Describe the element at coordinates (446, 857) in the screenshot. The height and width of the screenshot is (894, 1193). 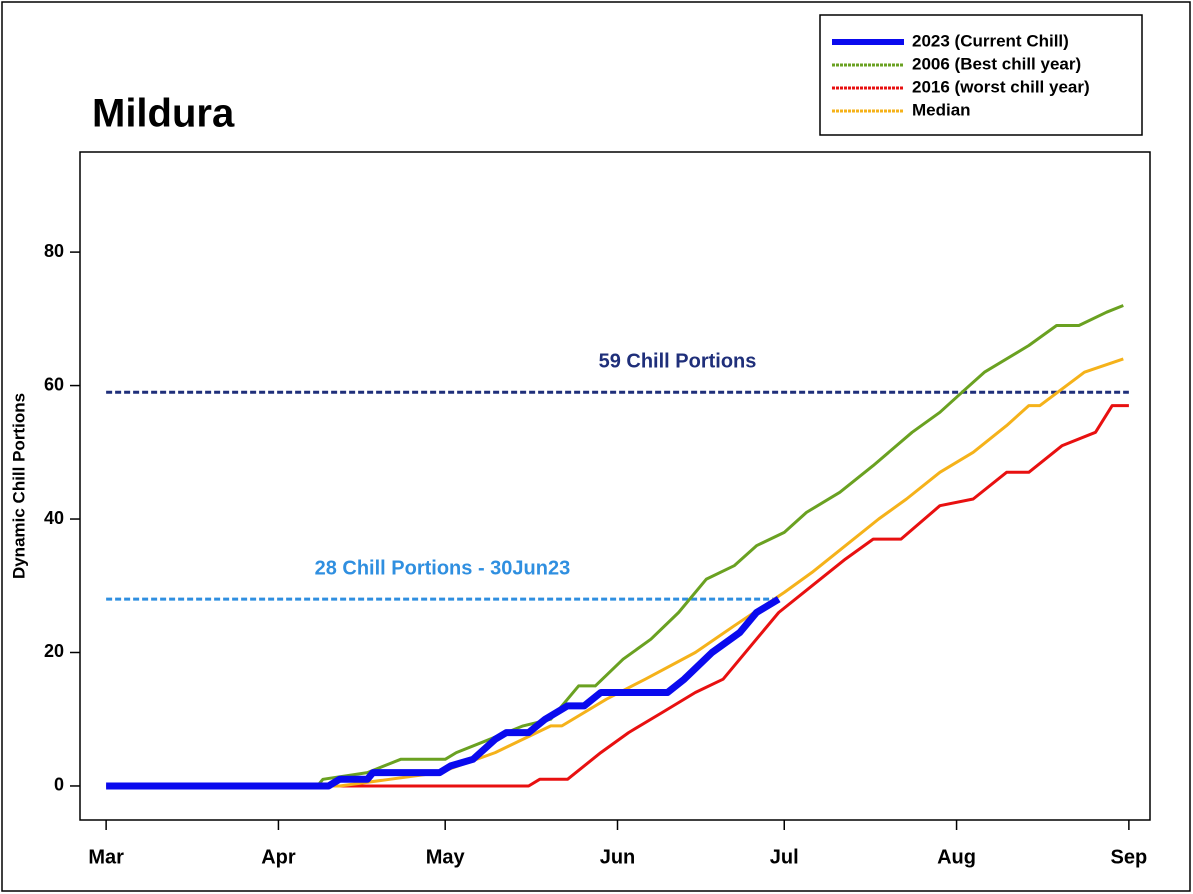
I see `x-tick-label: May` at that location.